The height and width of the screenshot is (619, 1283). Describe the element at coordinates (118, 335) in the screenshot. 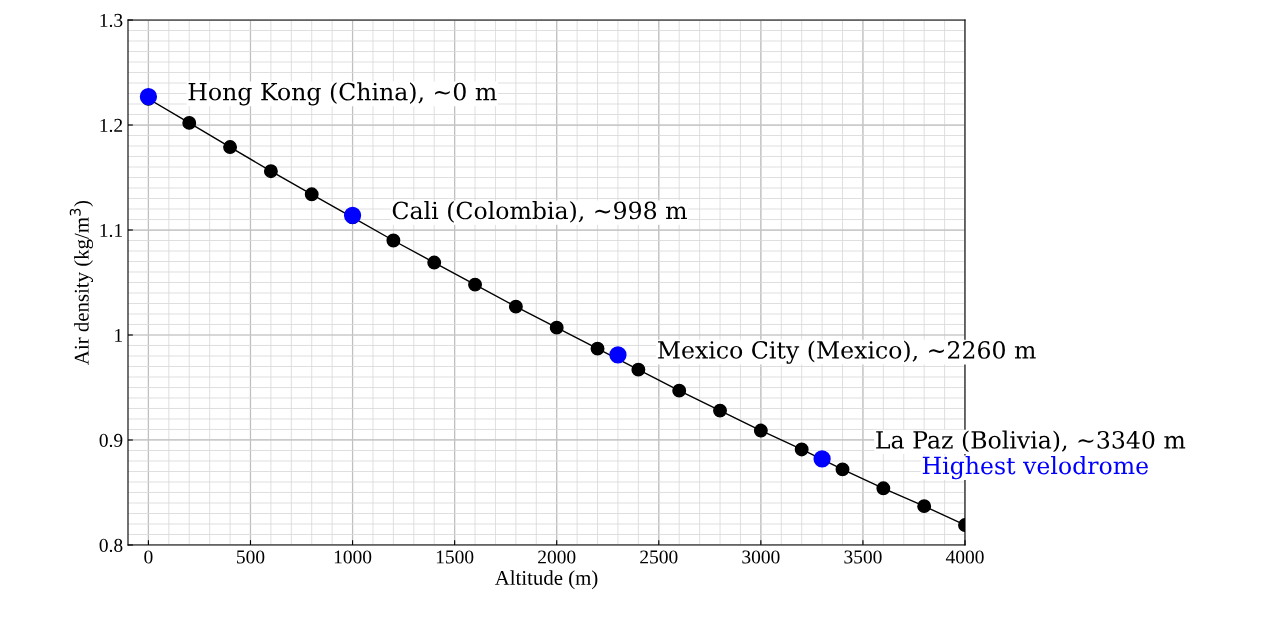

I see `y-tick-label: 1` at that location.